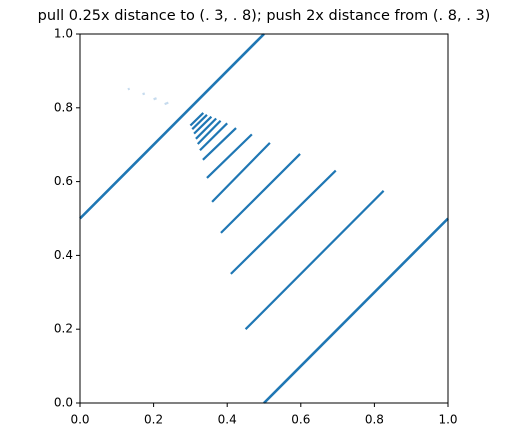 This screenshot has width=526, height=437. What do you see at coordinates (300, 420) in the screenshot?
I see `x-tick-label: 0.6` at bounding box center [300, 420].